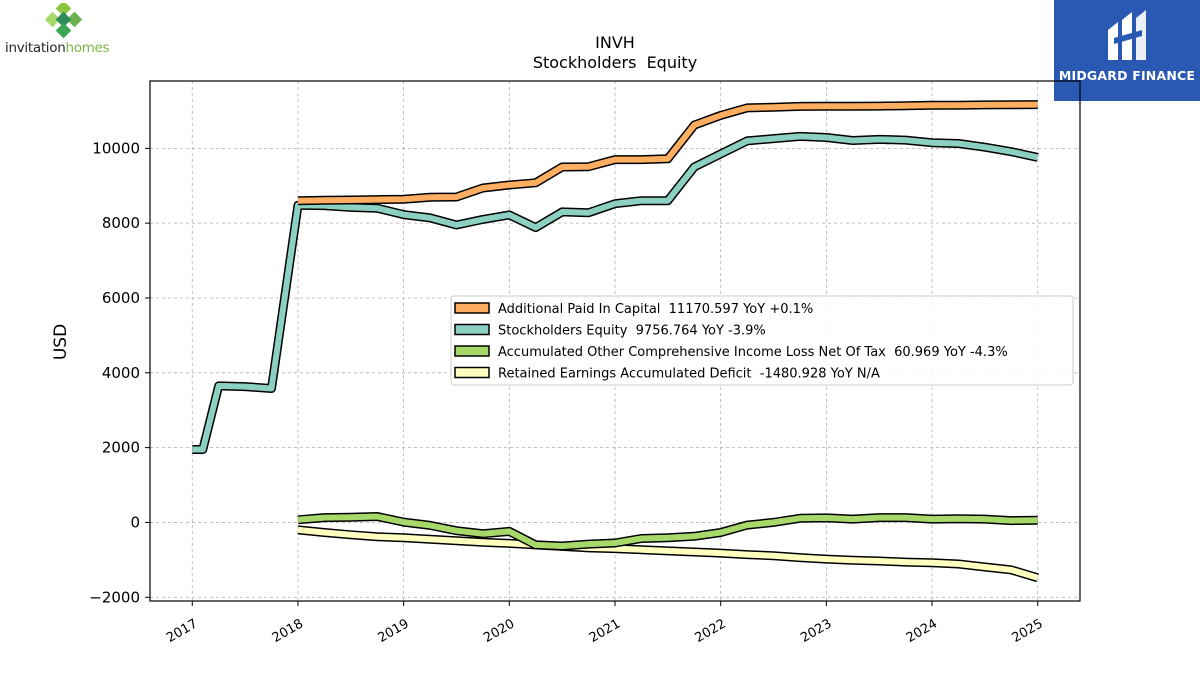 The width and height of the screenshot is (1200, 675). What do you see at coordinates (667, 531) in the screenshot?
I see `series-line-accumulated-other-comprehensive-income-loss-net-of-tax` at bounding box center [667, 531].